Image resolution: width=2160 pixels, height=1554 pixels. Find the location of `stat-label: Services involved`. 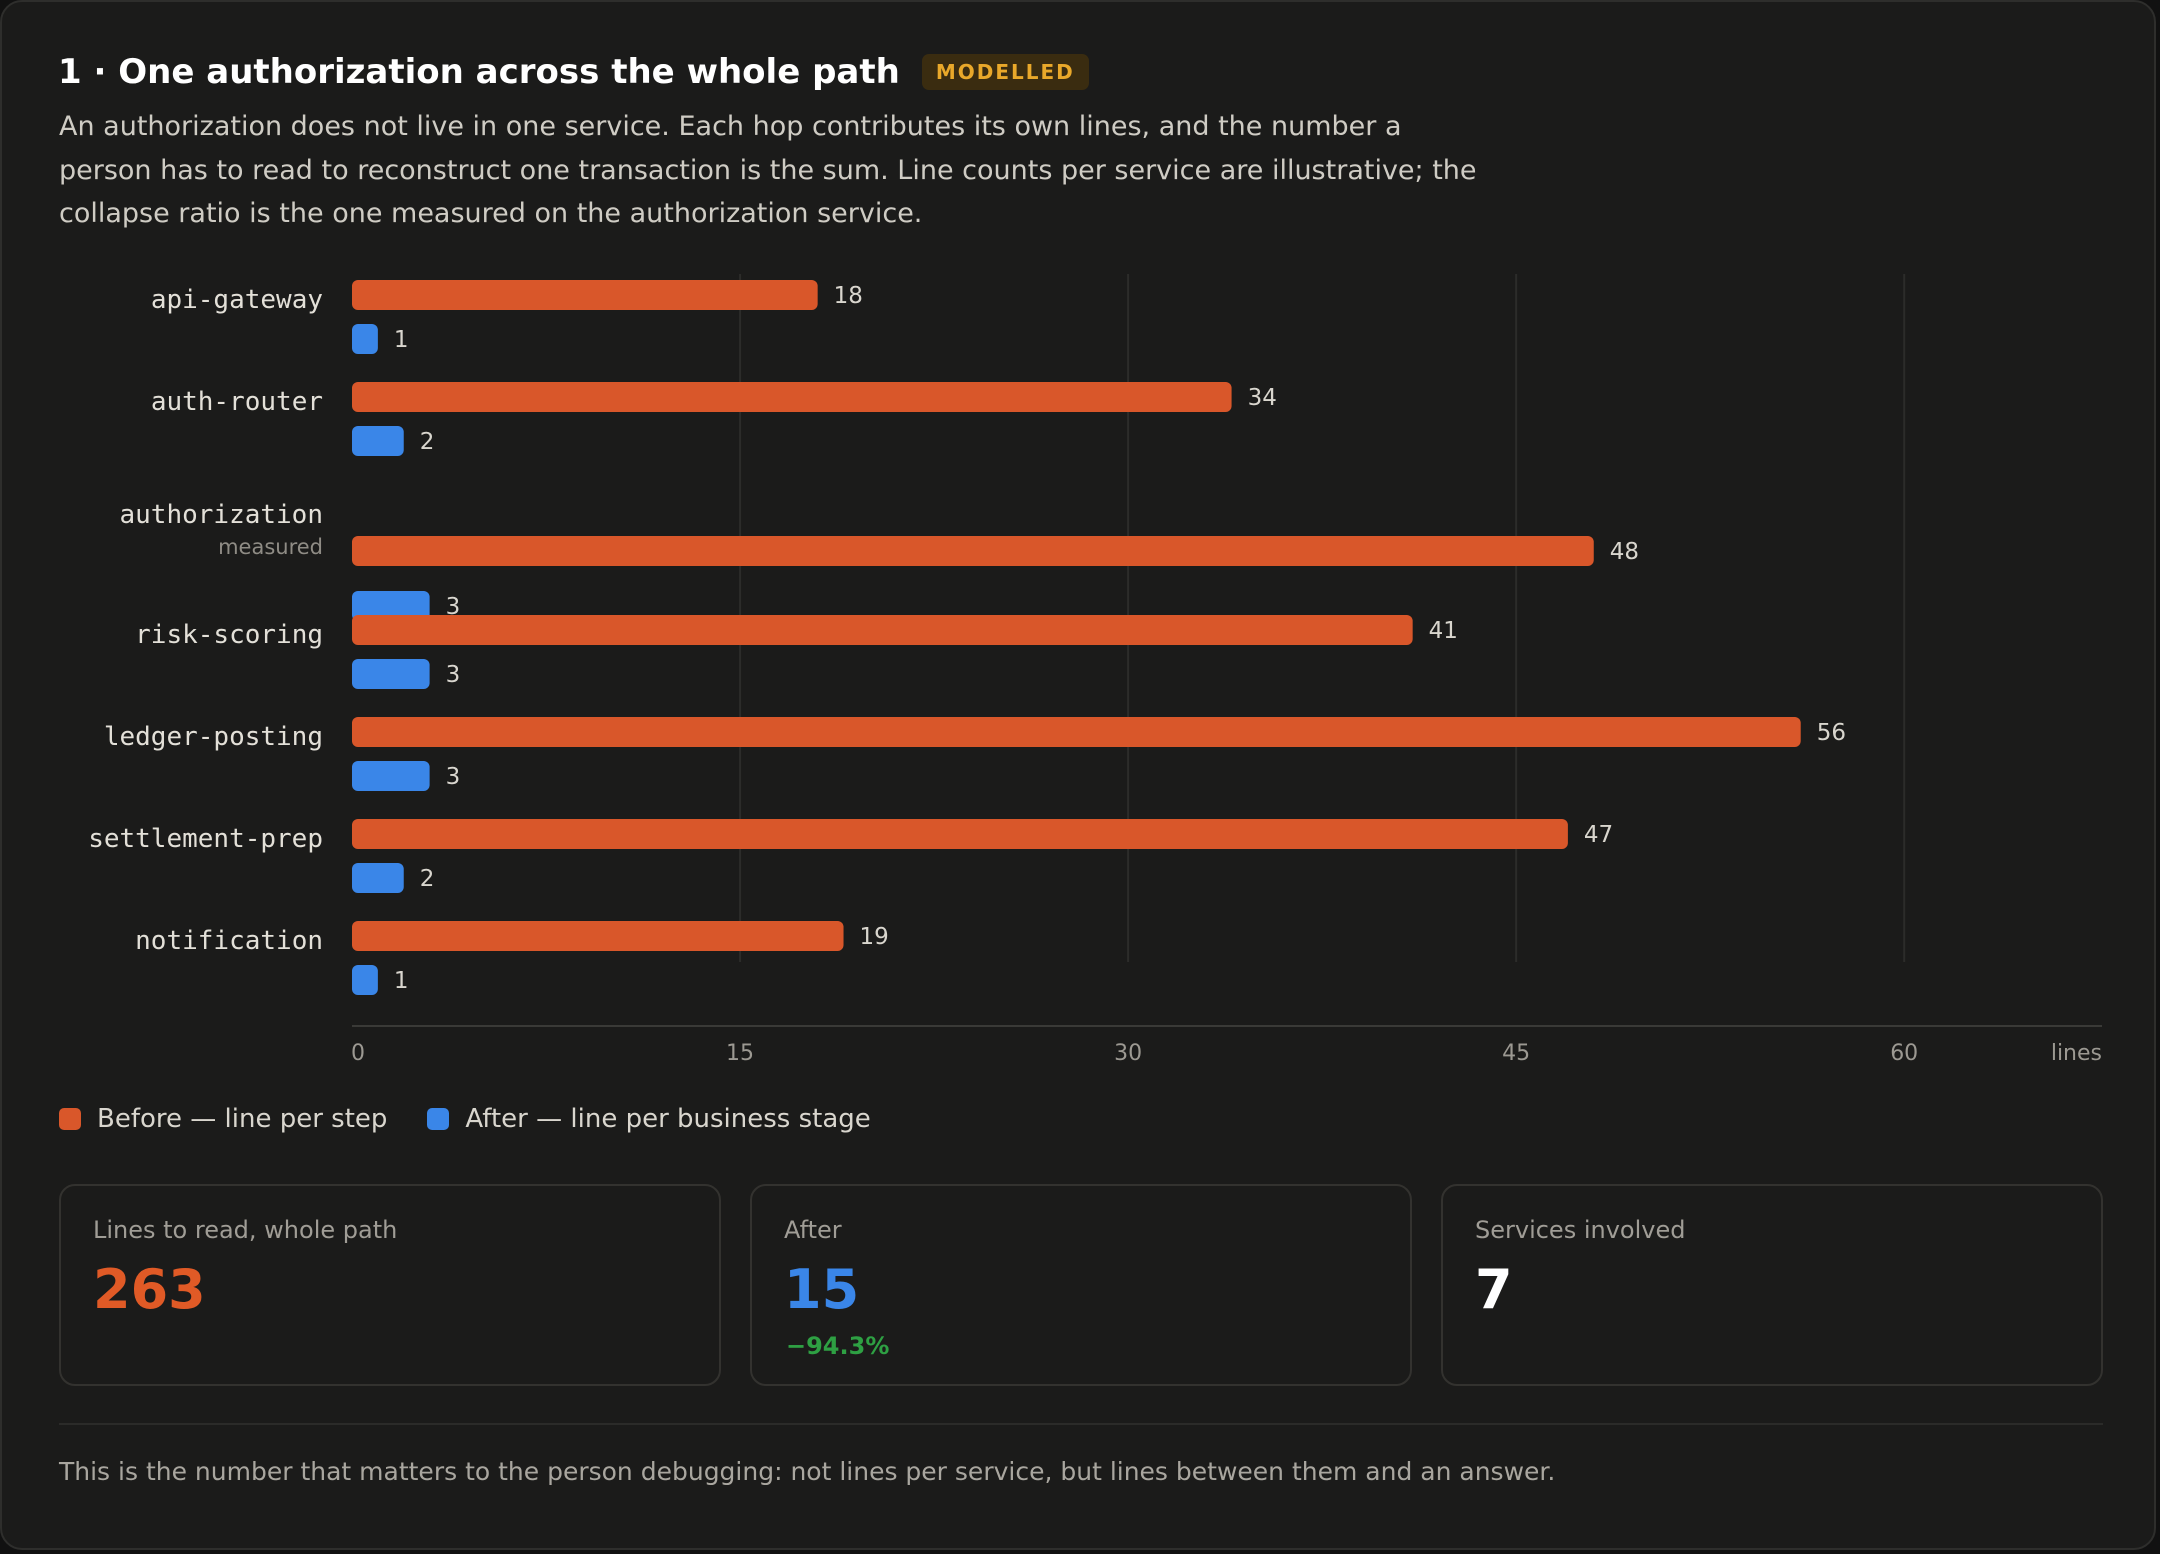

stat-label: Services involved is located at coordinates (1580, 1230).